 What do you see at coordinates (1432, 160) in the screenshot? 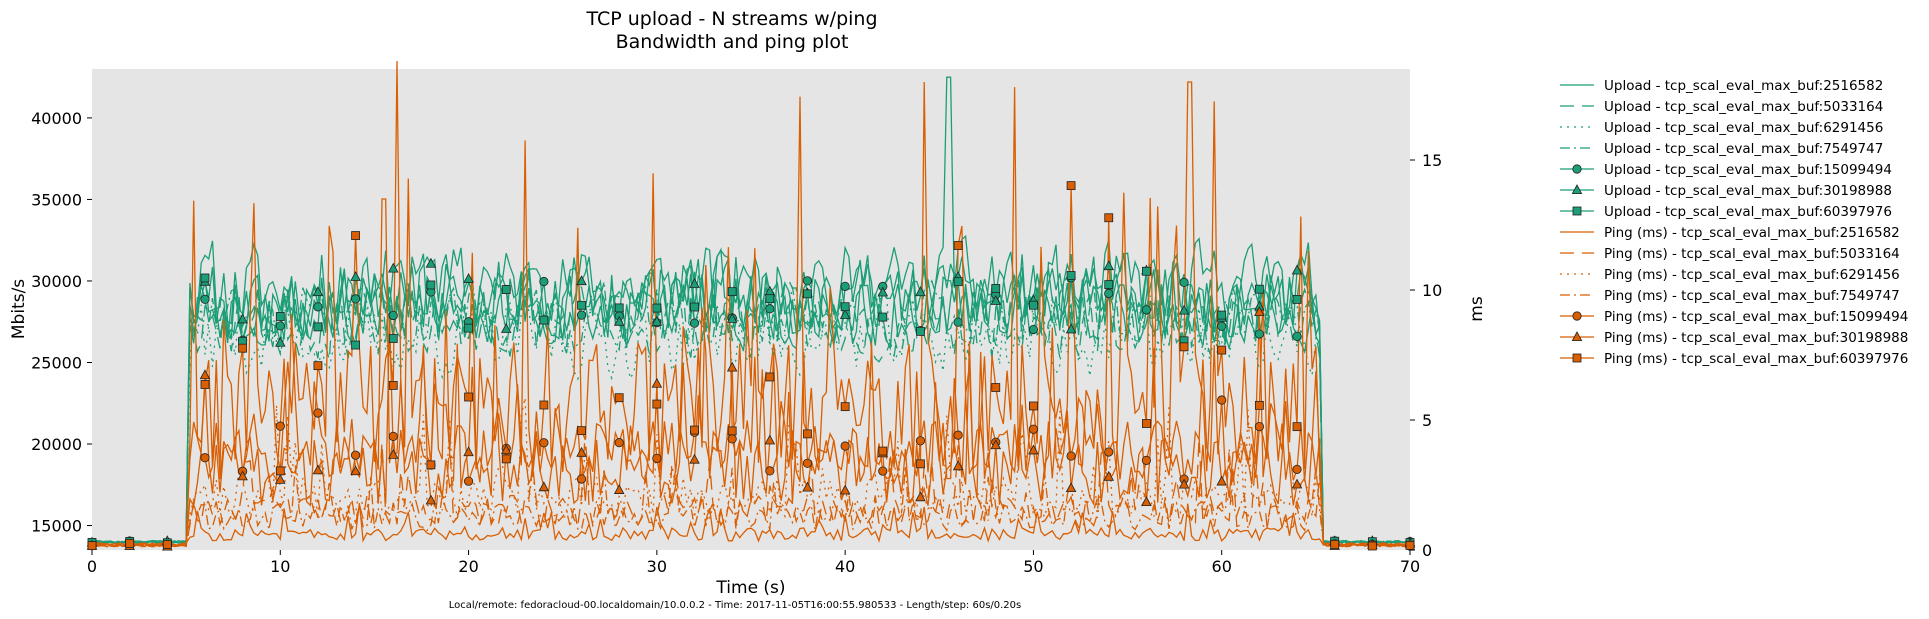
I see `y2-tick-label: 15` at bounding box center [1432, 160].